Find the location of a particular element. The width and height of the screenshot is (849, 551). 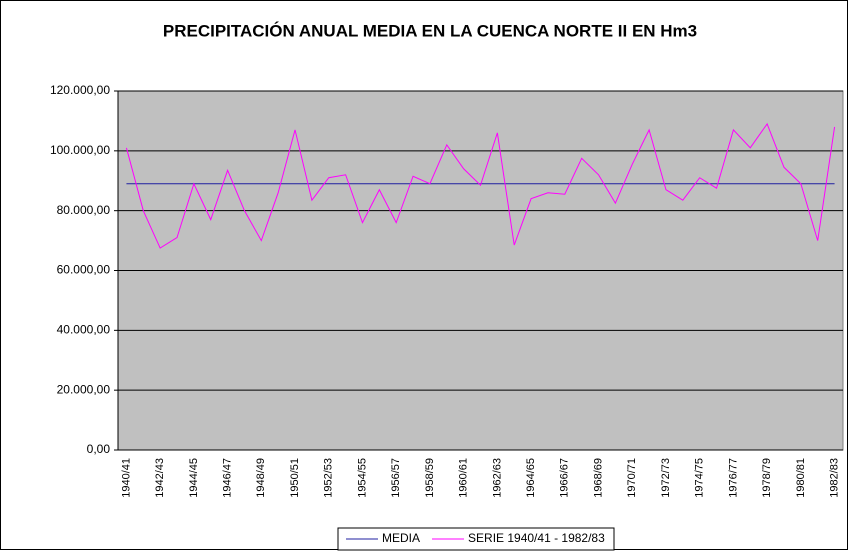

x-tick-label: 1940/41 is located at coordinates (126, 478).